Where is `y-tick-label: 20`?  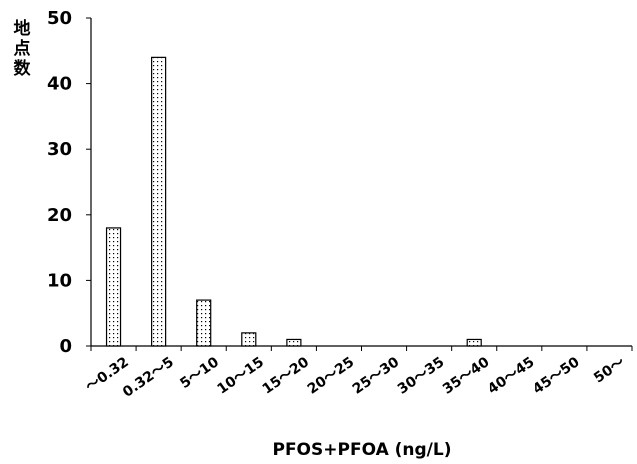 y-tick-label: 20 is located at coordinates (59, 215).